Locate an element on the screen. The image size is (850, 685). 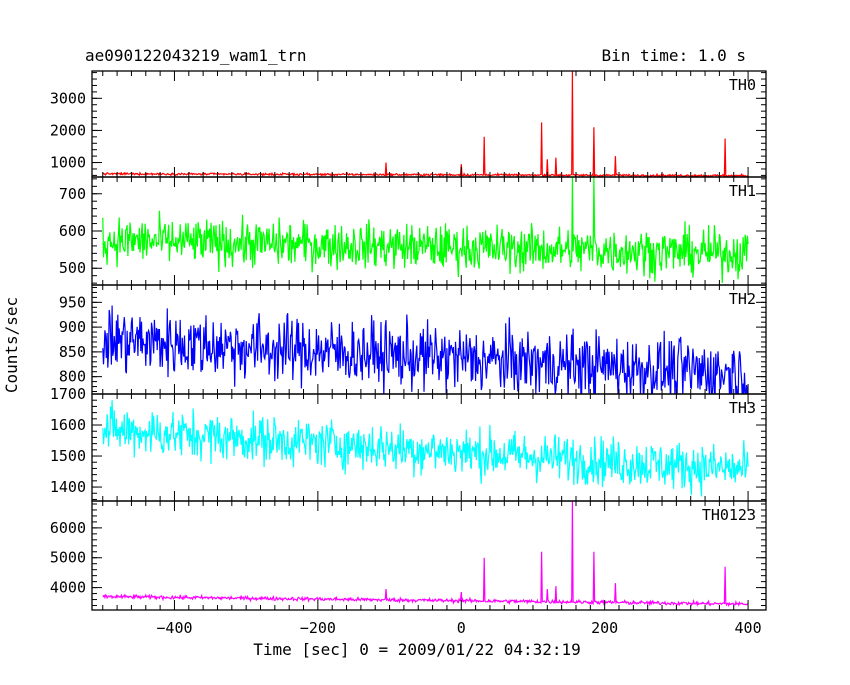
series-line-th3 is located at coordinates (425, 448).